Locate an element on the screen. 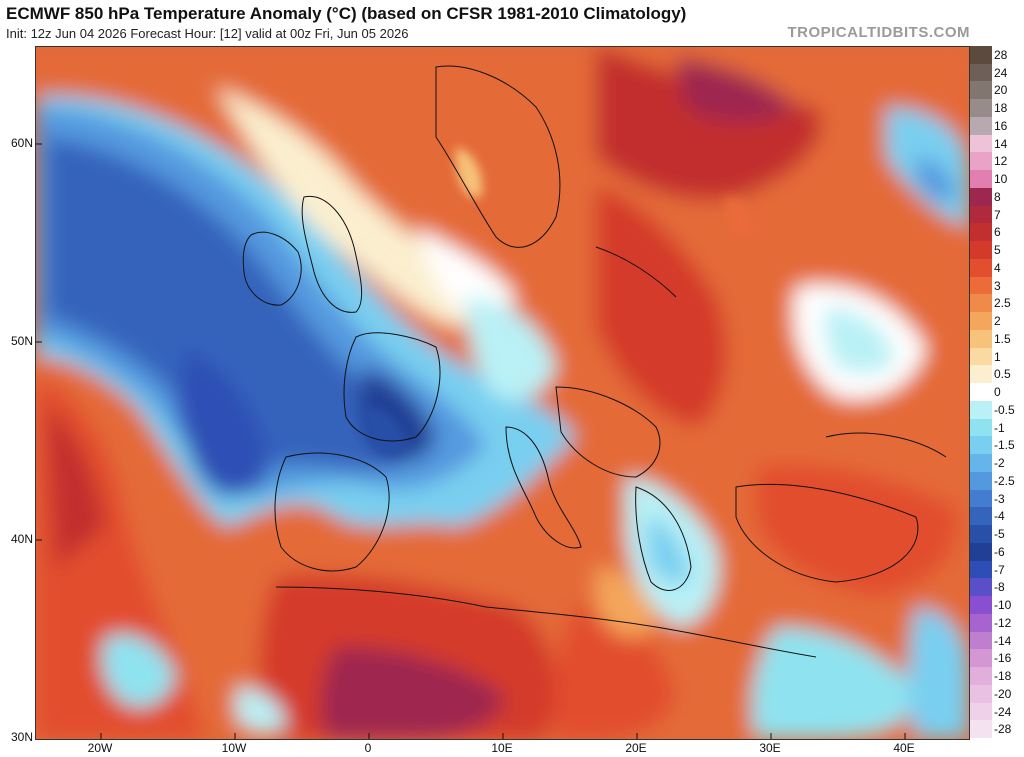 This screenshot has height=757, width=1024. colorbar-entry: 1 is located at coordinates (997, 356).